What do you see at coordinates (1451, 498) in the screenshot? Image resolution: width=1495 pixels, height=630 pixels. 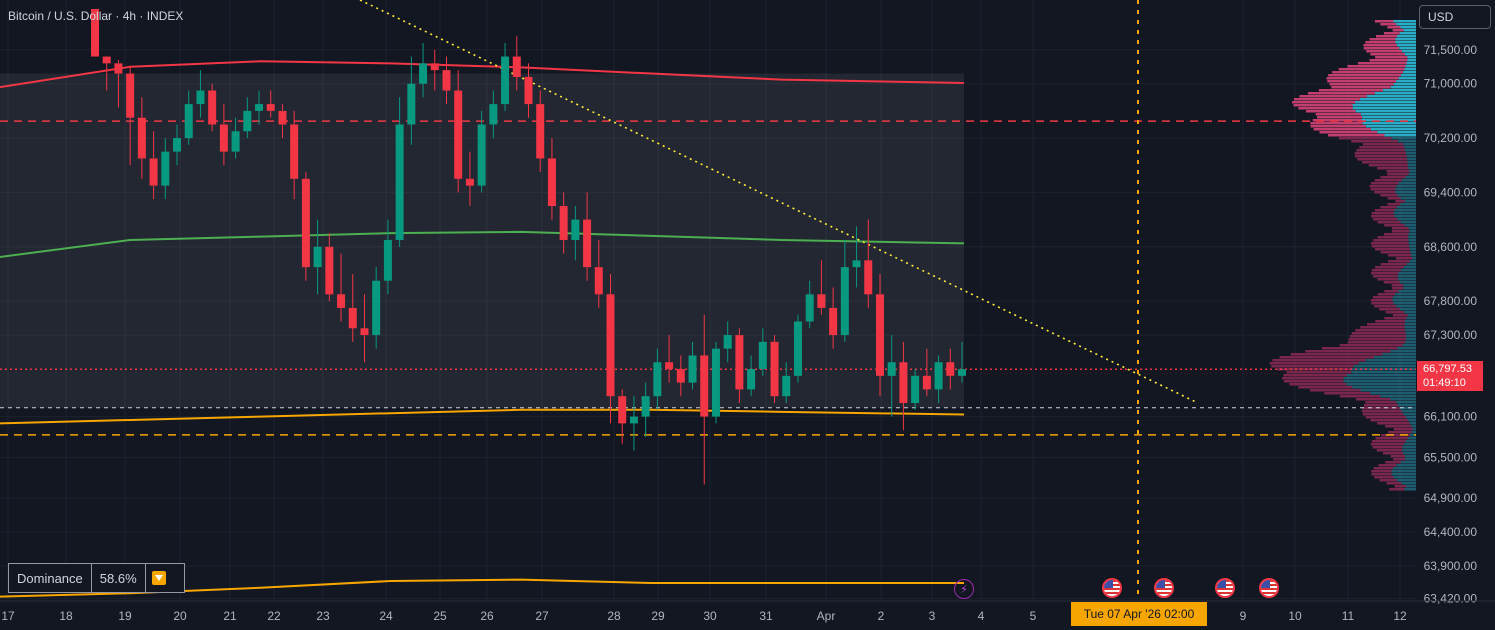 I see `price-tick-label: 64,900.00` at bounding box center [1451, 498].